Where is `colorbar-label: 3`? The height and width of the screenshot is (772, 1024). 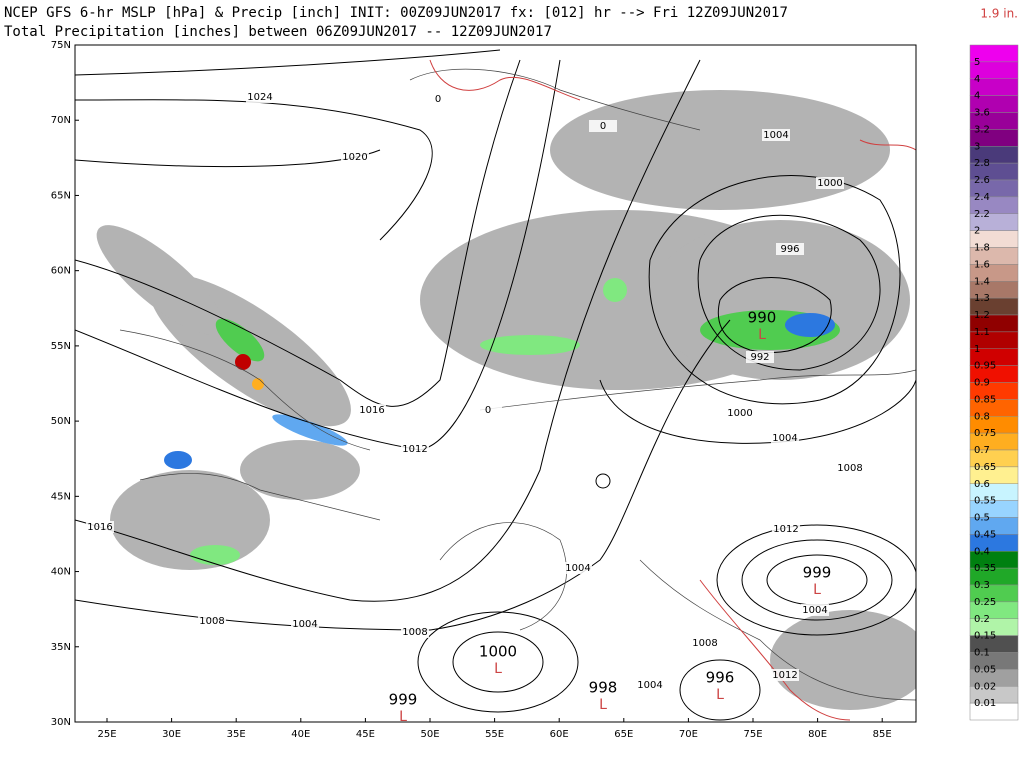 colorbar-label: 3 is located at coordinates (977, 146).